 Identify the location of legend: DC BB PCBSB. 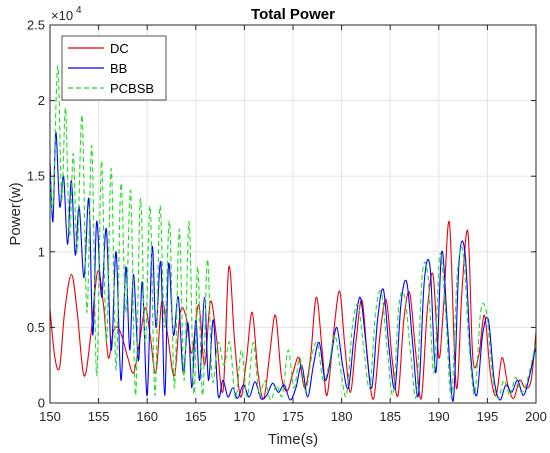
(114, 68).